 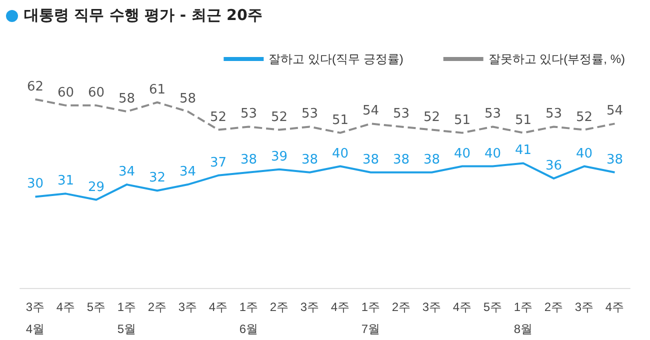 What do you see at coordinates (143, 15) in the screenshot?
I see `chart-title: 대통령 직무 수행 평가 - 최근 20주` at bounding box center [143, 15].